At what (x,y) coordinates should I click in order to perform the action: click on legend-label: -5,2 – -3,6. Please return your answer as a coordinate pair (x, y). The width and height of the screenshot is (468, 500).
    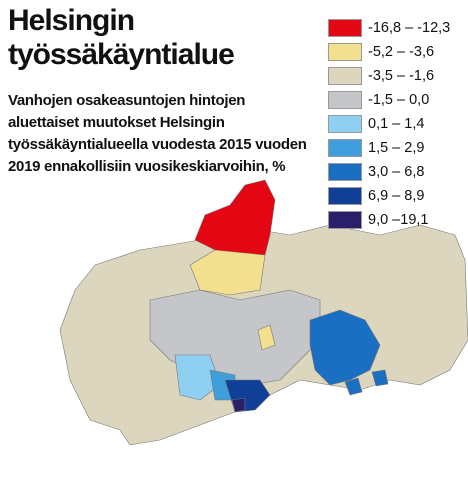
    Looking at the image, I should click on (401, 52).